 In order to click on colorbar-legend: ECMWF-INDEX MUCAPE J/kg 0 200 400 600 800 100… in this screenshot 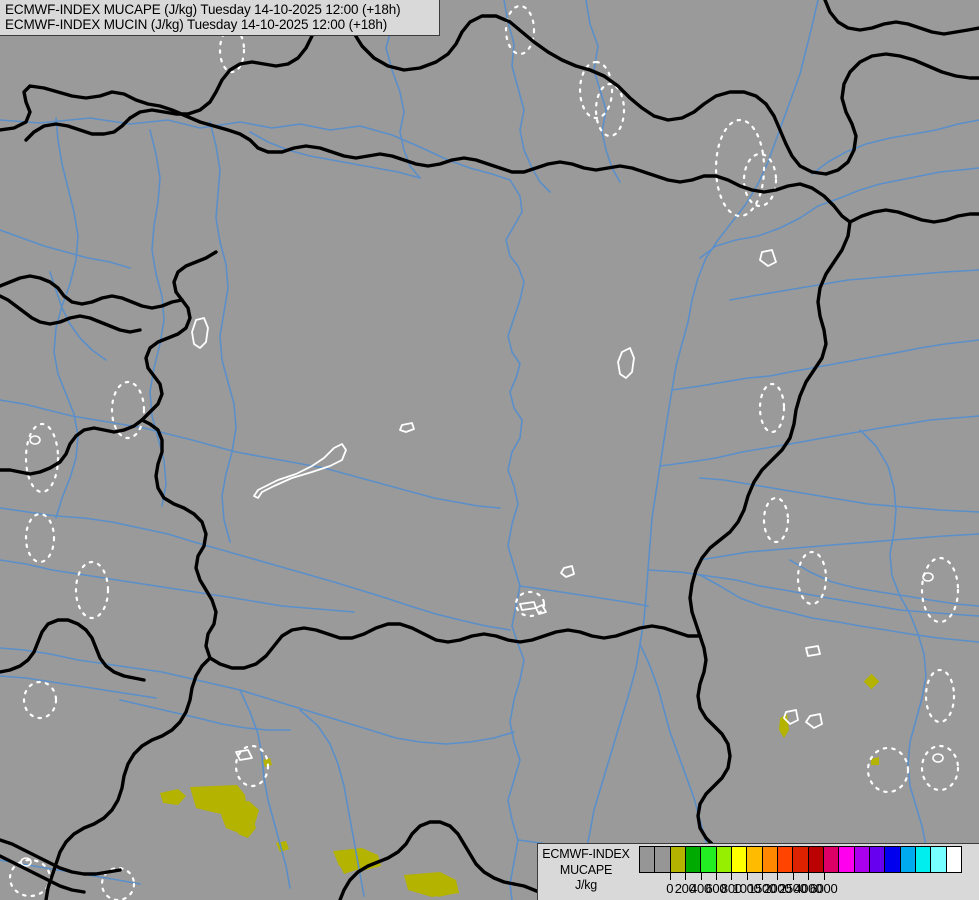, I will do `click(758, 871)`.